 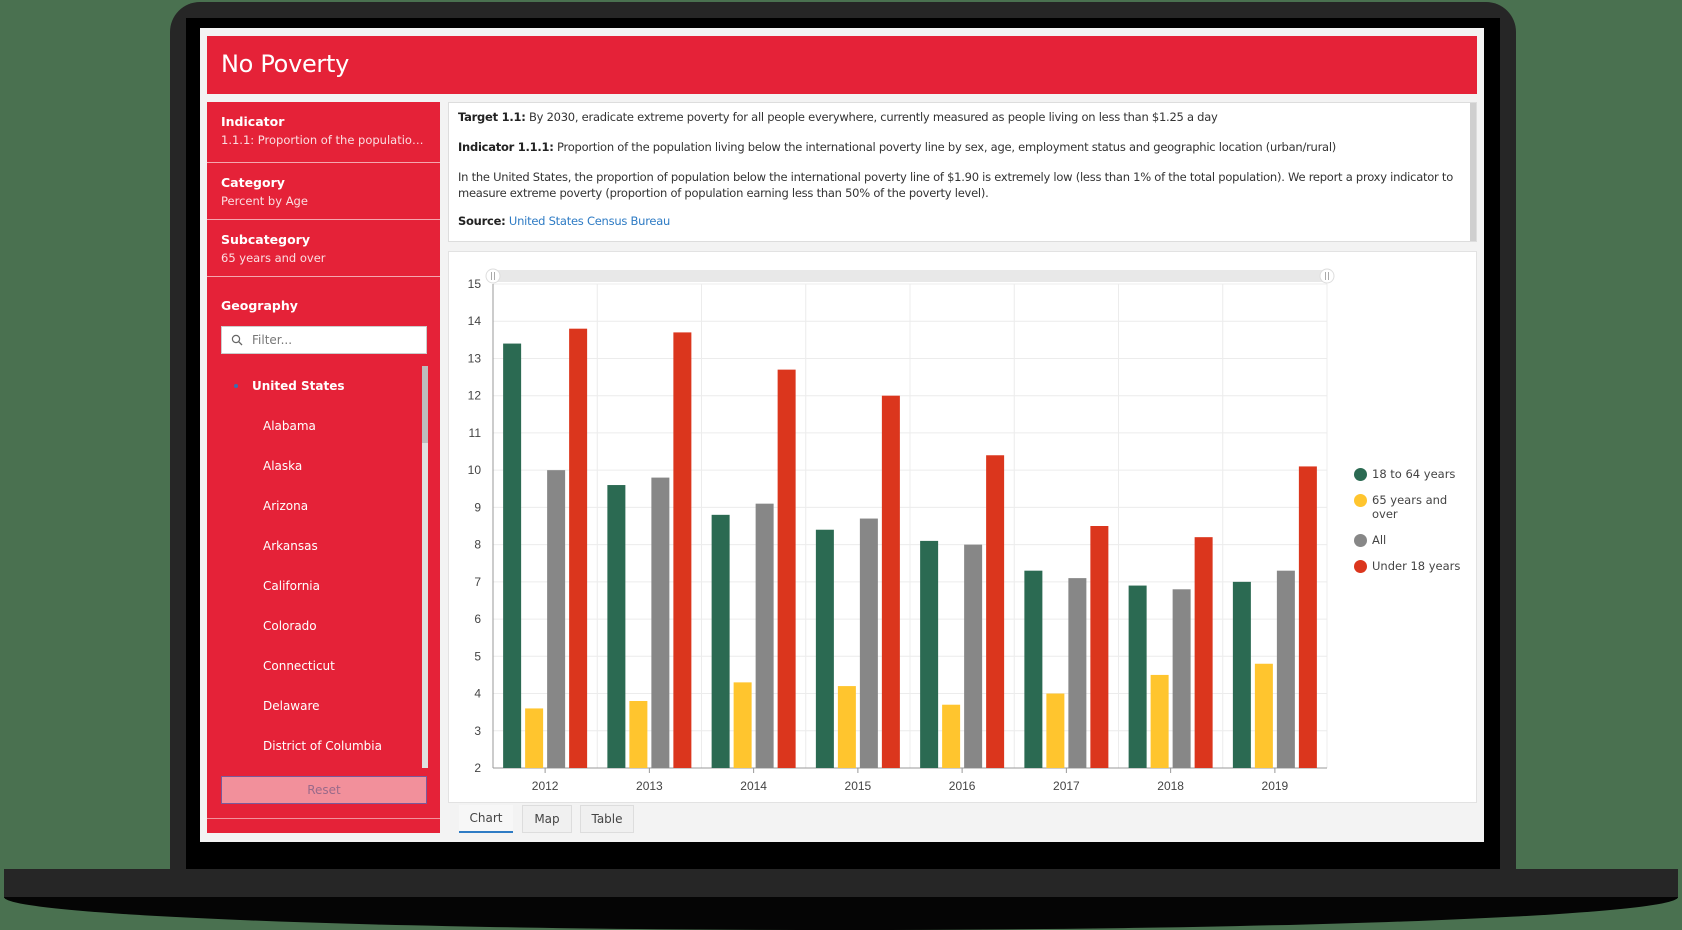 What do you see at coordinates (545, 786) in the screenshot?
I see `x-tick-label: 2012` at bounding box center [545, 786].